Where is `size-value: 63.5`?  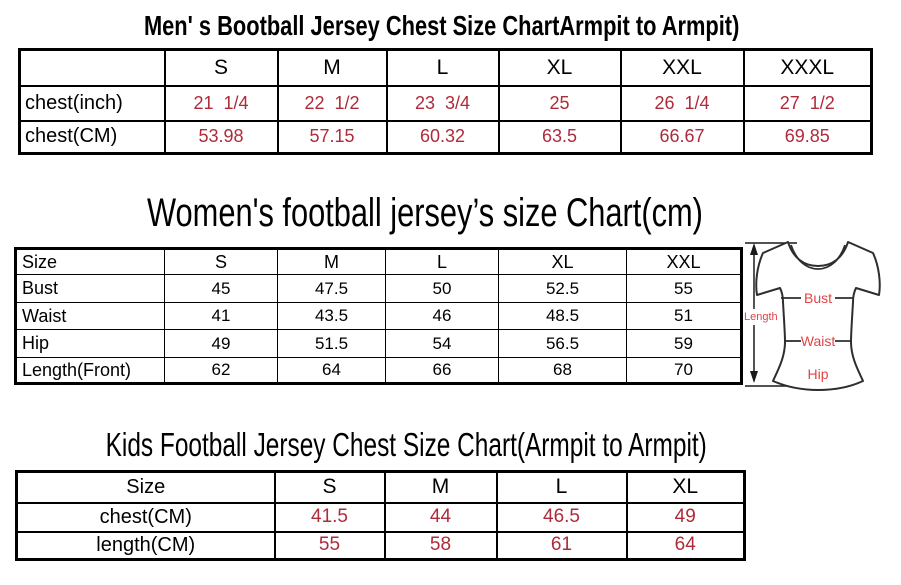
size-value: 63.5 is located at coordinates (559, 137).